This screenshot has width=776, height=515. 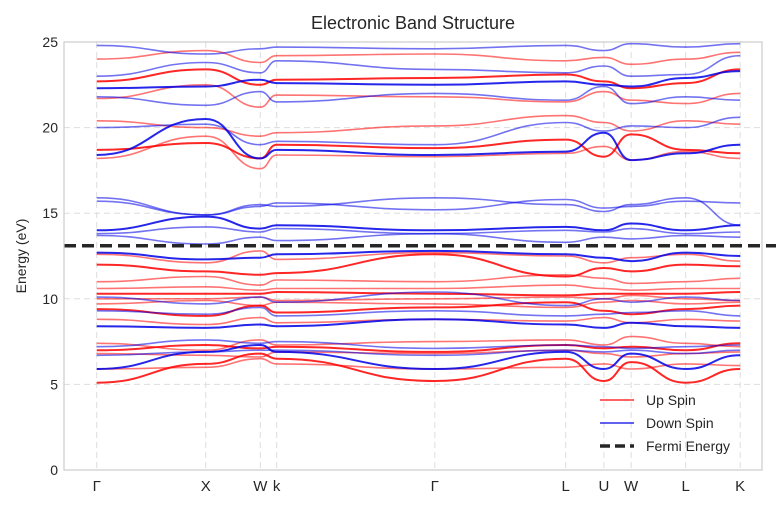 I want to click on x-tick-label: K, so click(x=740, y=486).